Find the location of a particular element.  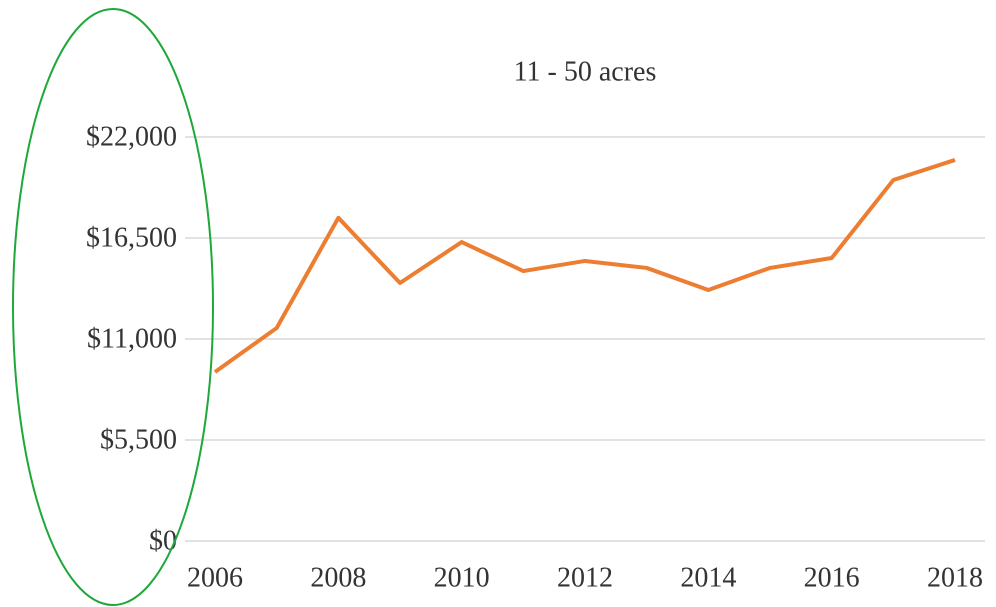

x-tick-label: 2012 is located at coordinates (585, 577).